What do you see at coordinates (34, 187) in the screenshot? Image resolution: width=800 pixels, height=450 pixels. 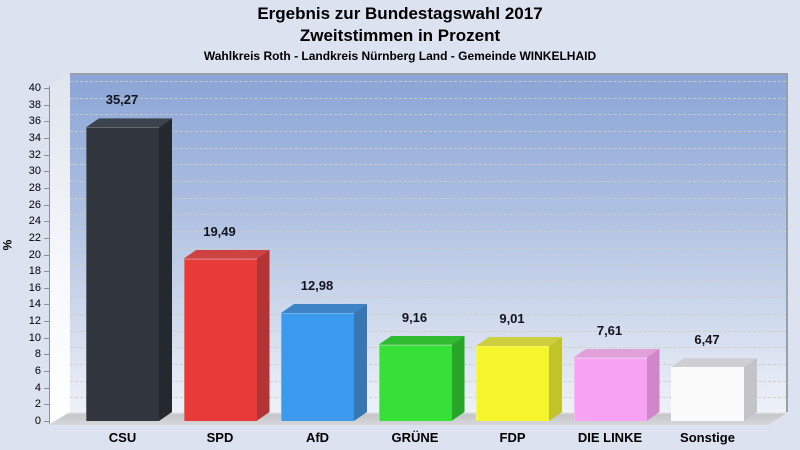 I see `y-tick-label: 28` at bounding box center [34, 187].